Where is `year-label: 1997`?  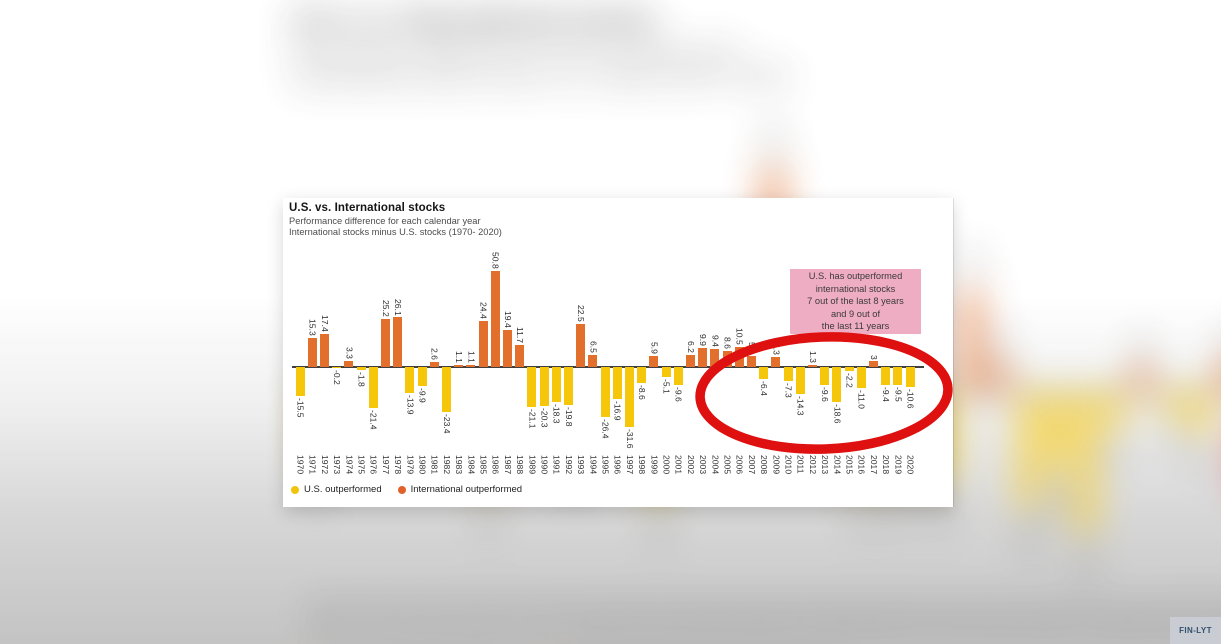 year-label: 1997 is located at coordinates (1086, 619).